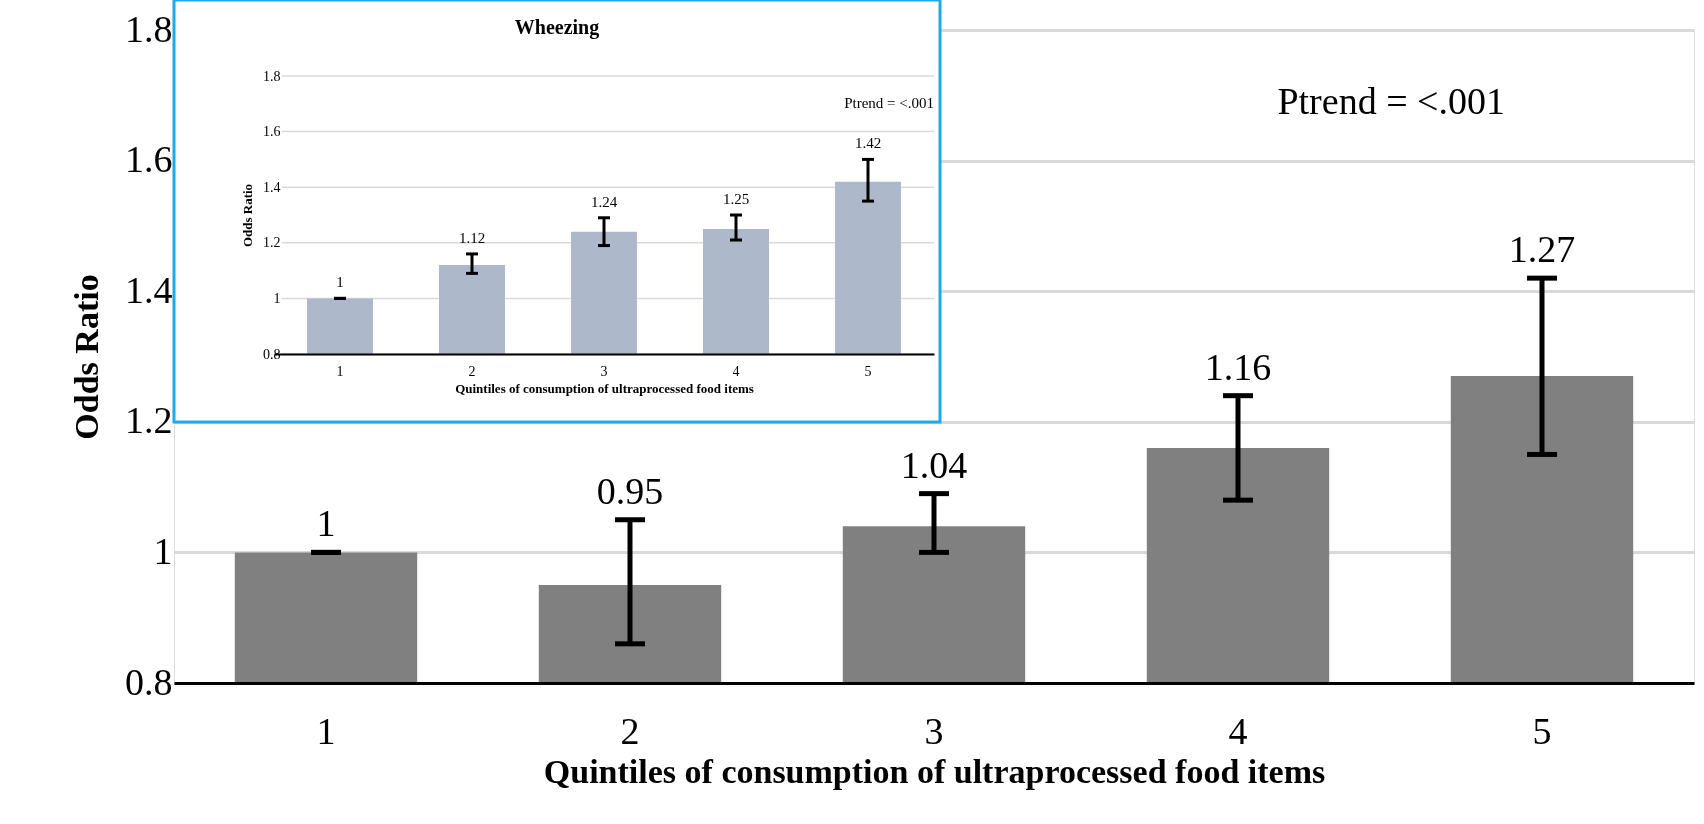  What do you see at coordinates (604, 201) in the screenshot?
I see `data-label: 1.24` at bounding box center [604, 201].